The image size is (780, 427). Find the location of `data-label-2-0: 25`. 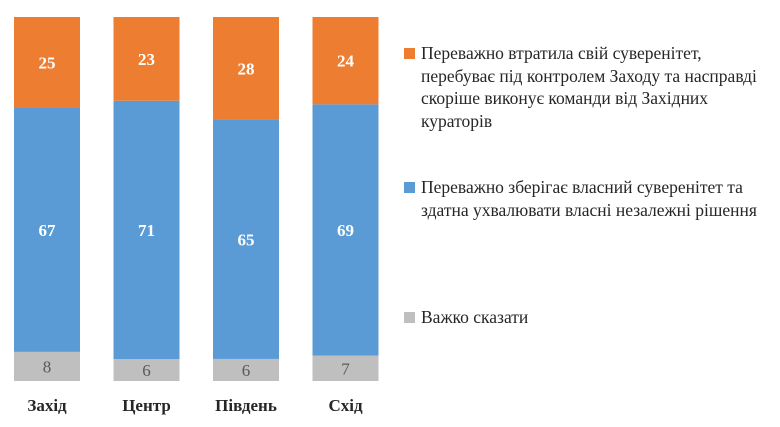

data-label-2-0: 25 is located at coordinates (47, 63).